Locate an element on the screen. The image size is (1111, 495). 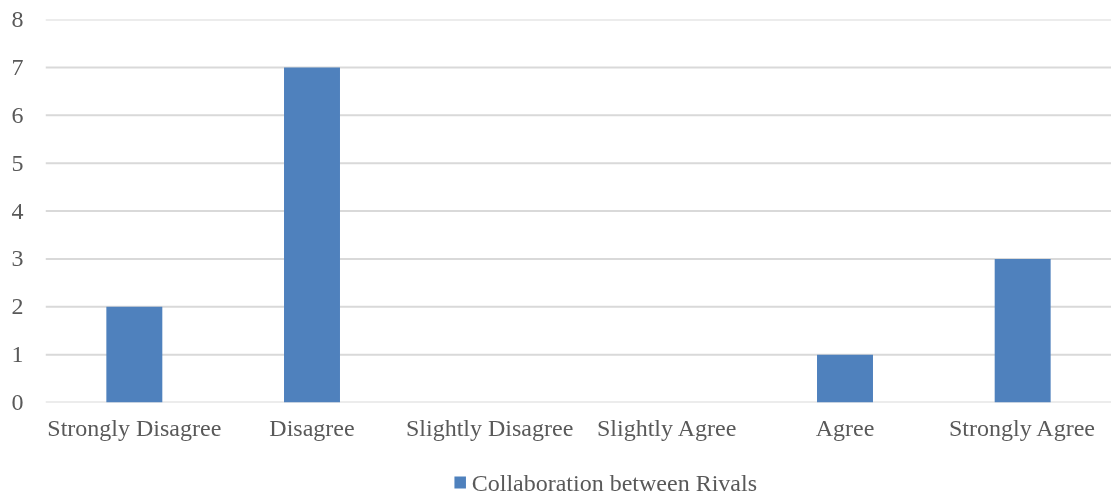
y-tick-label: 5 is located at coordinates (17, 162).